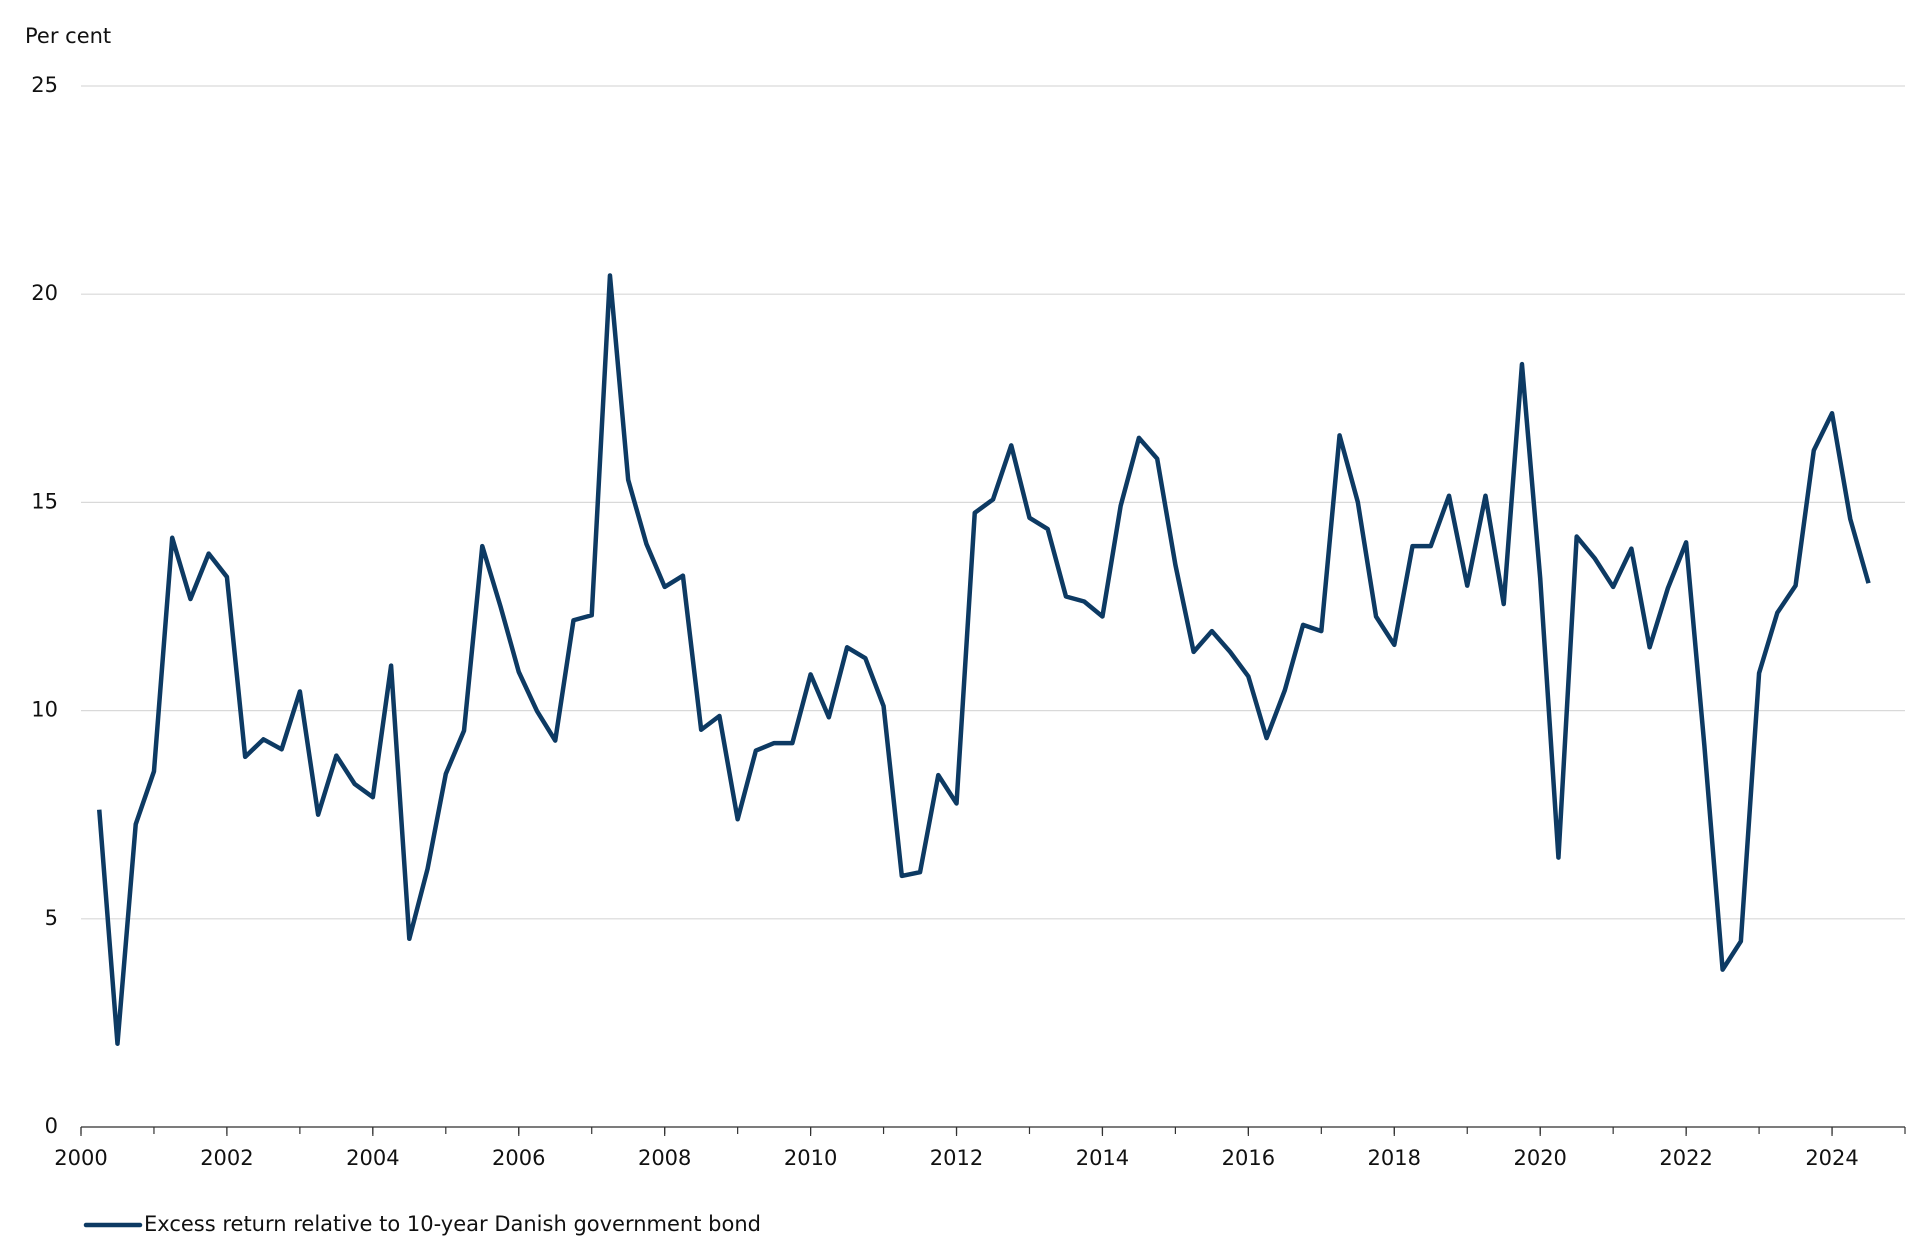 Image resolution: width=1920 pixels, height=1248 pixels. What do you see at coordinates (518, 1158) in the screenshot?
I see `x-tick-label: 2006` at bounding box center [518, 1158].